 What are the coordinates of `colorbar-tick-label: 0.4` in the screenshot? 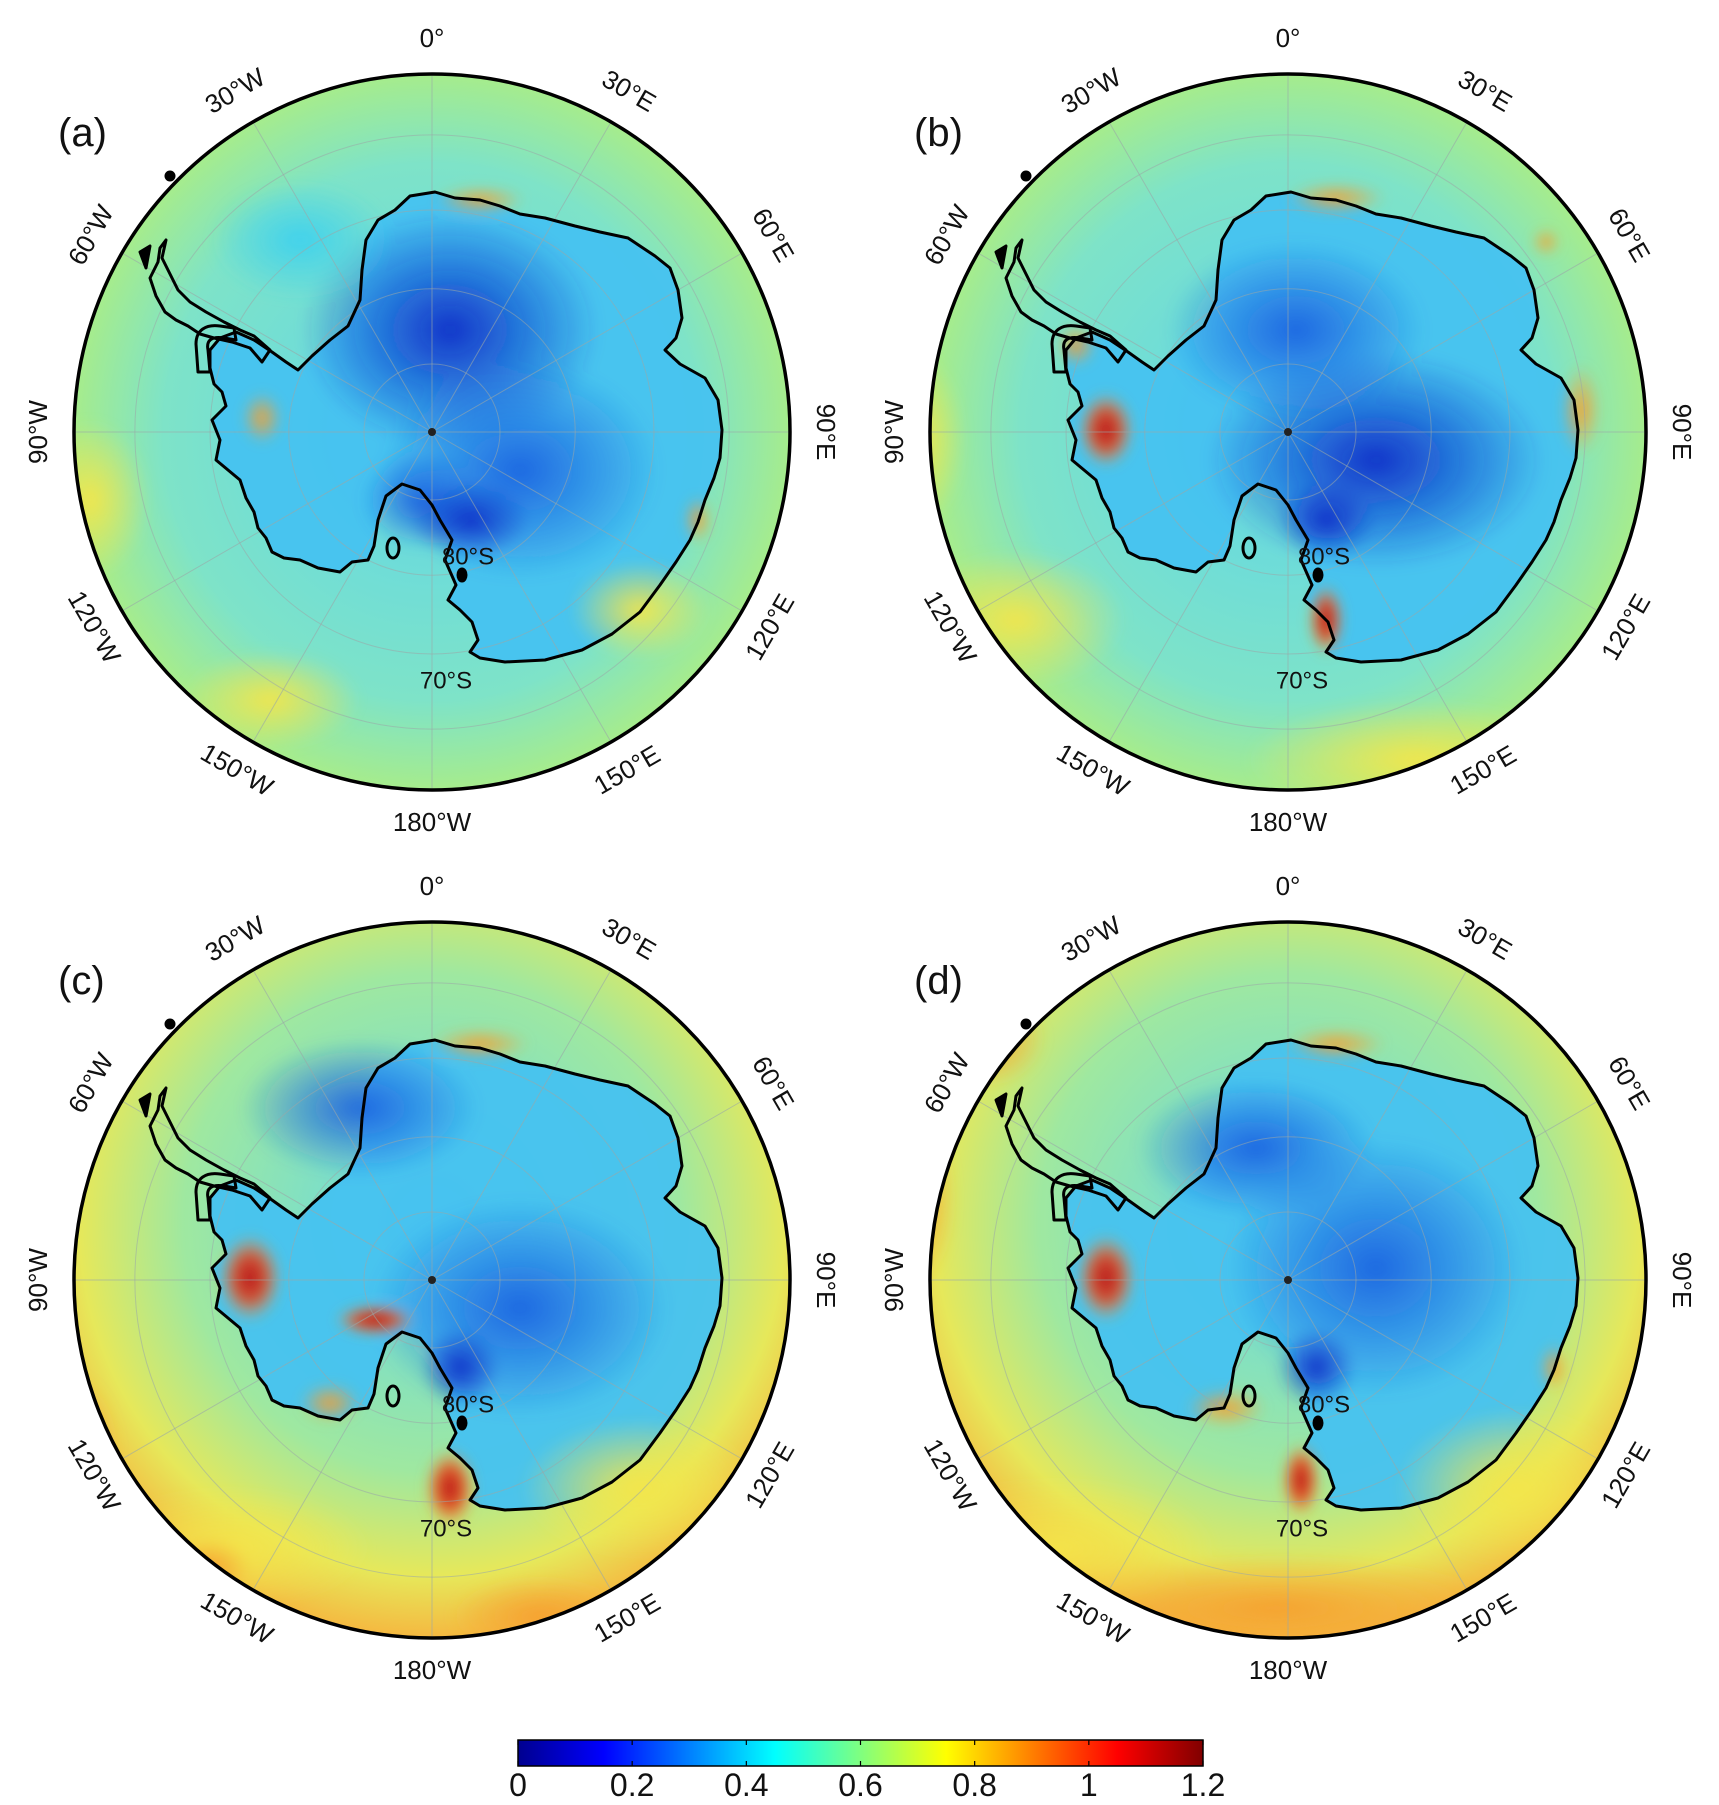 It's located at (746, 1785).